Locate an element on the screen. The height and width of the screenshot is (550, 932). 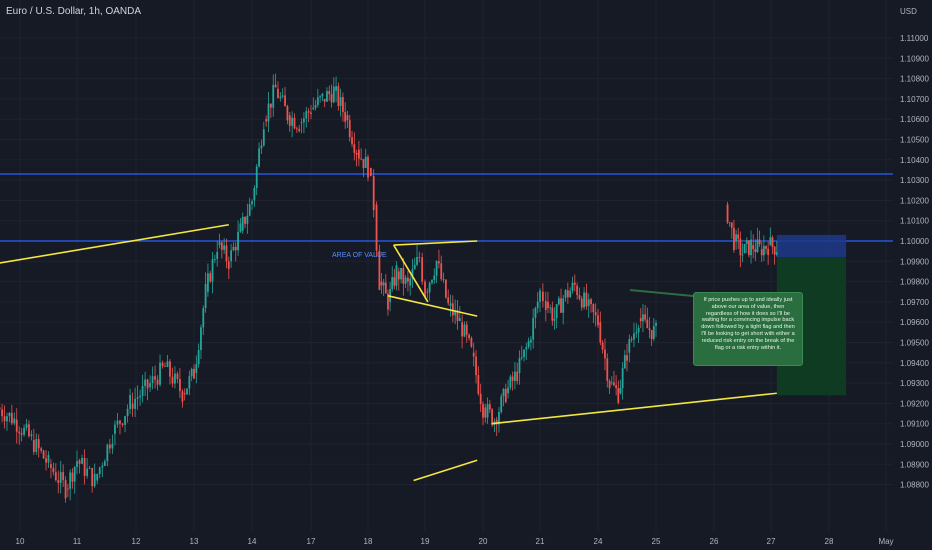
x-tick-label: 12 is located at coordinates (136, 541).